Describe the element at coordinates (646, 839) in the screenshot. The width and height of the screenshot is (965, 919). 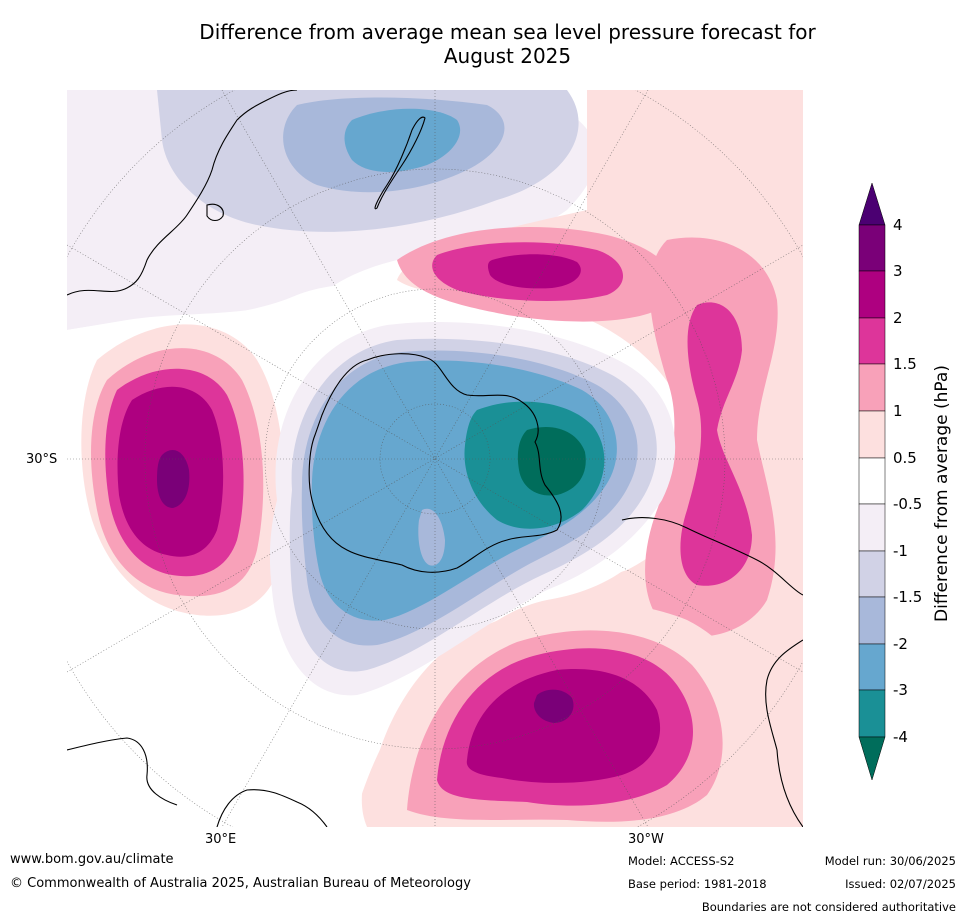
I see `lon-label-30w: 30°W` at that location.